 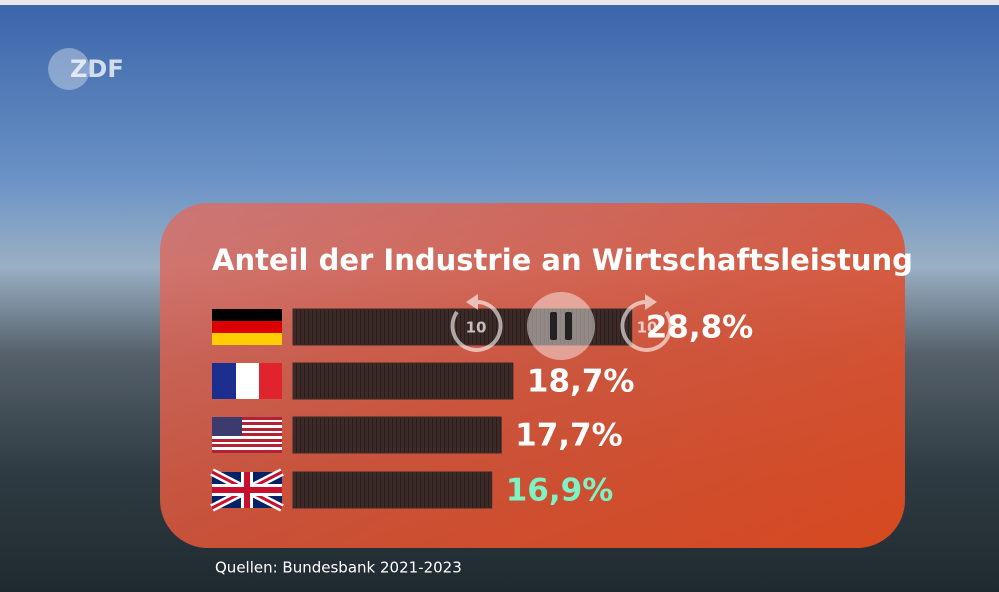 What do you see at coordinates (69, 69) in the screenshot?
I see `logo-badge` at bounding box center [69, 69].